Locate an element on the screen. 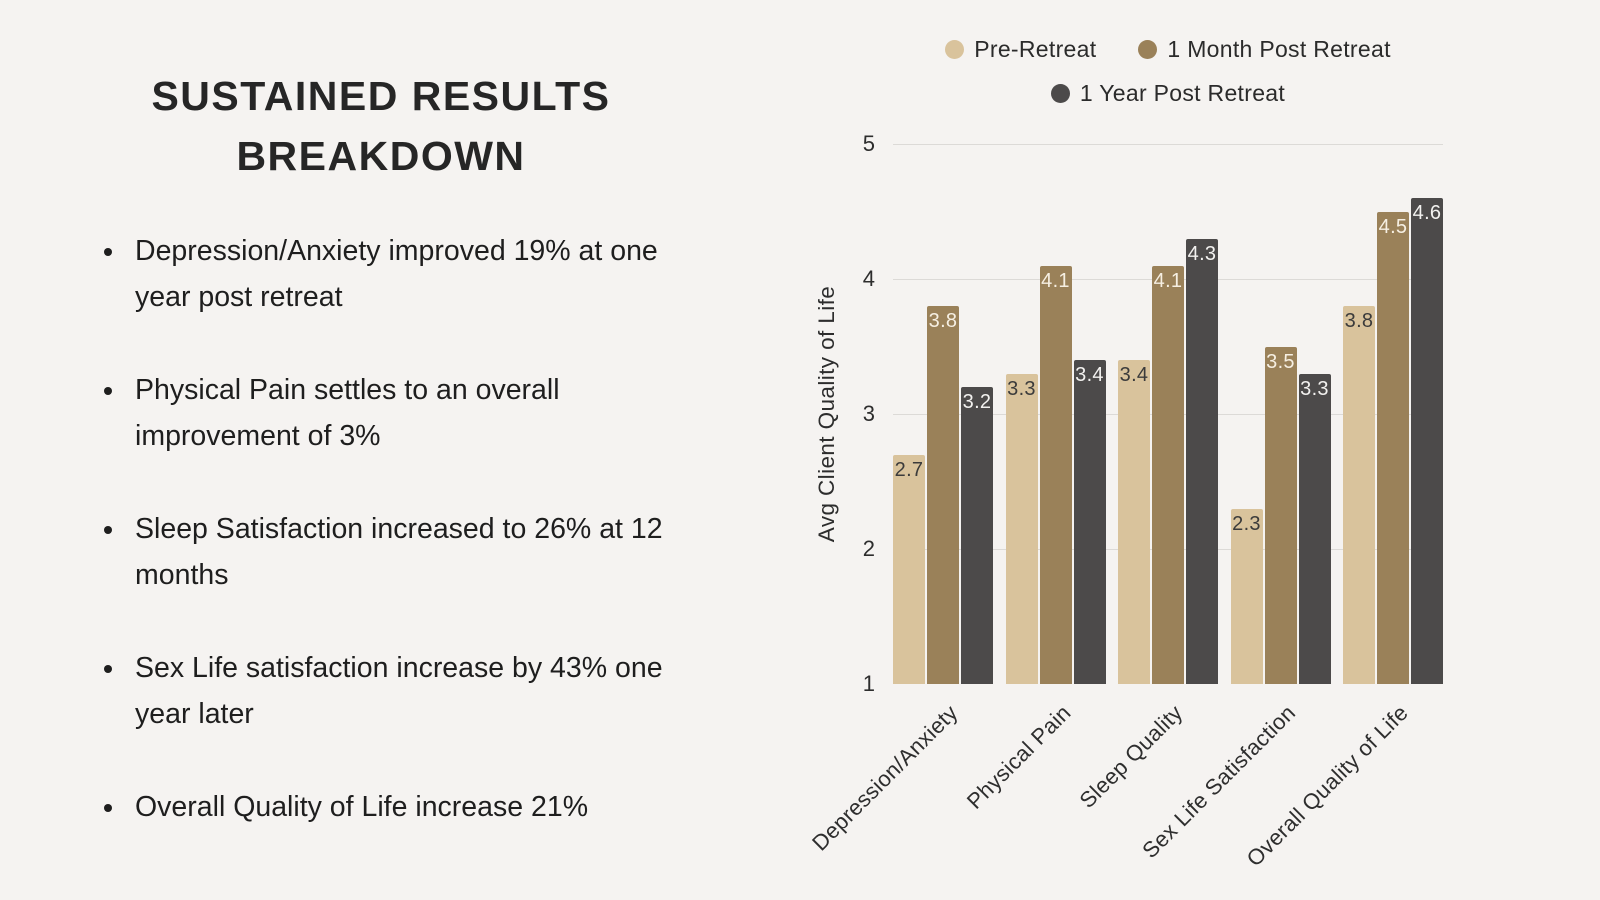  list-item: Overall Quality of Life increase 21% is located at coordinates (396, 807).